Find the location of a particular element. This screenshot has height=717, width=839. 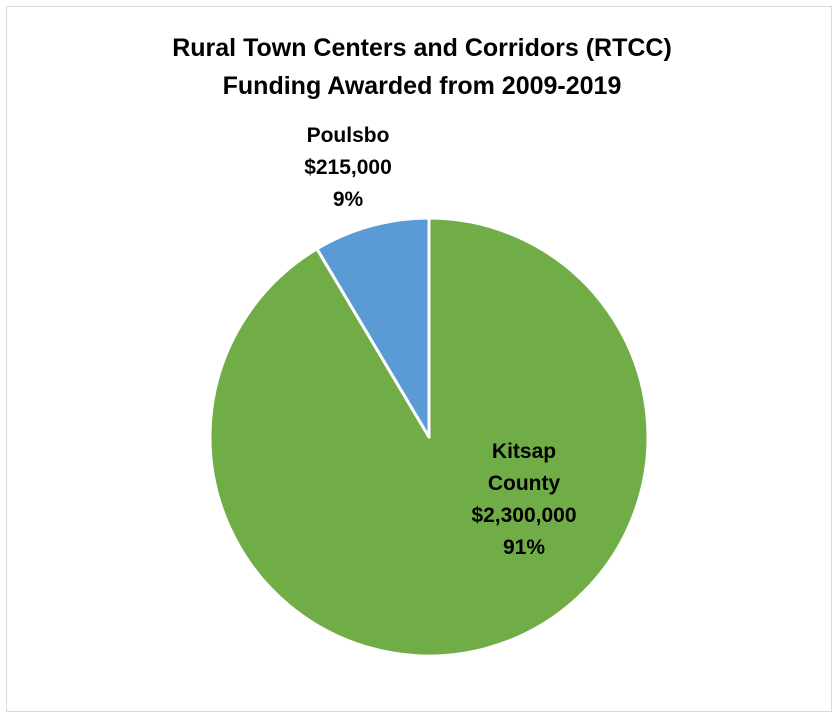

slice-label-line: 91% is located at coordinates (524, 547).